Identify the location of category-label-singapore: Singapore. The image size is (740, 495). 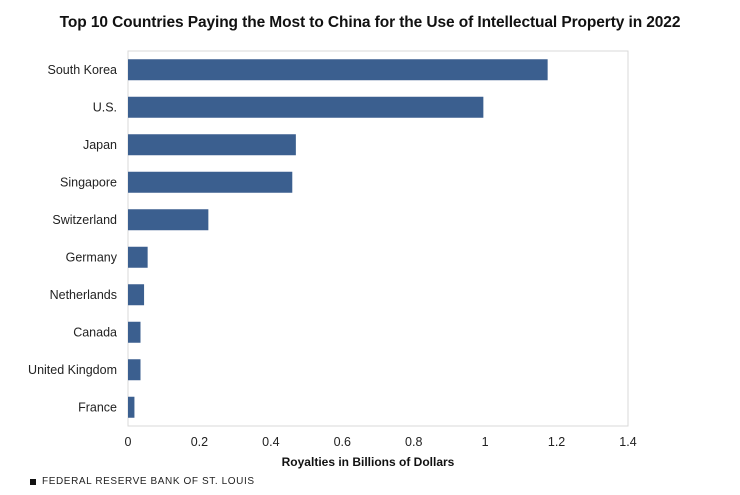
(88, 182).